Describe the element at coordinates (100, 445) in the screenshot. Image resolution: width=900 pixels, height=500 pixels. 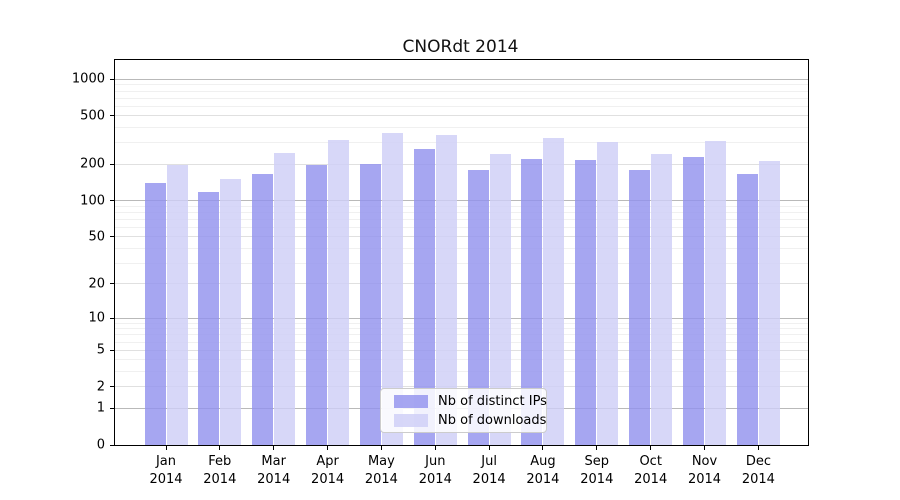
I see `y-tick-label: 0` at that location.